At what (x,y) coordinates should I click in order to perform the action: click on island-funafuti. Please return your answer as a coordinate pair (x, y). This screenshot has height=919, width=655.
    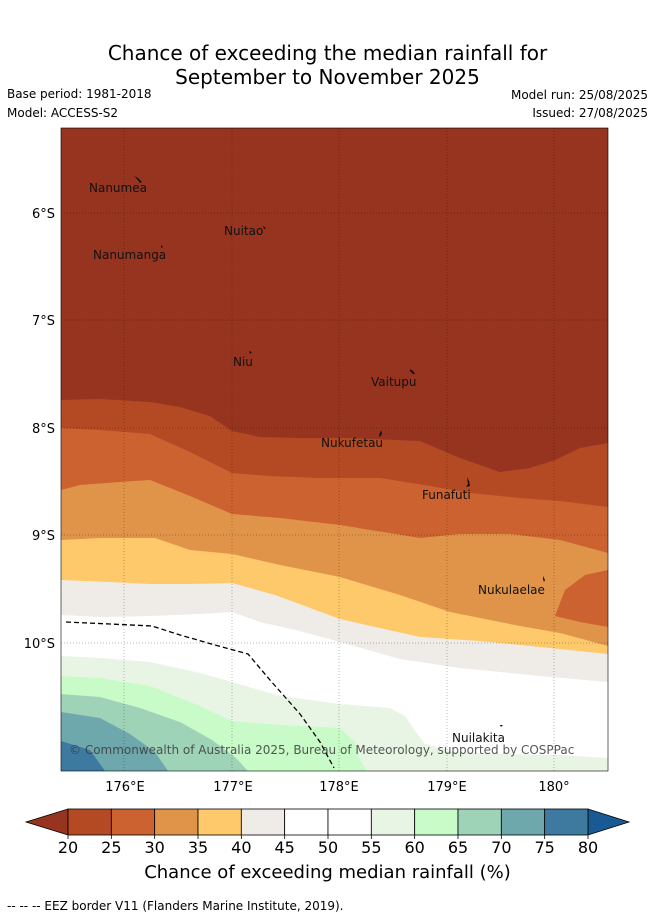
    Looking at the image, I should click on (468, 482).